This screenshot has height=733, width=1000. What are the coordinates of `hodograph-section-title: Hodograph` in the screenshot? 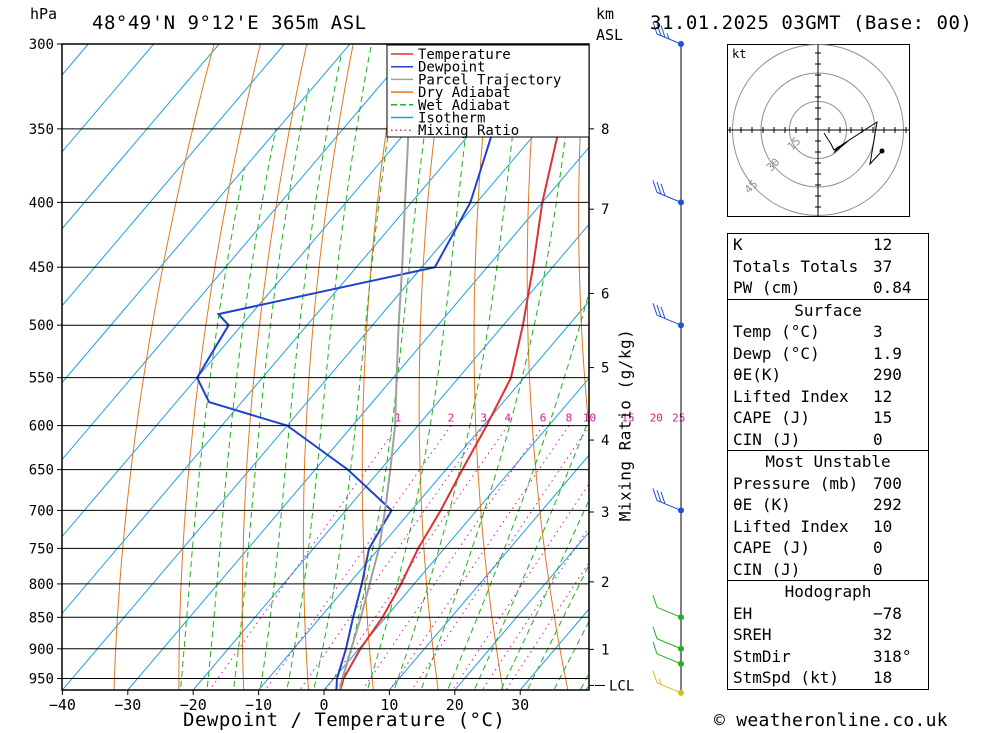 It's located at (828, 591).